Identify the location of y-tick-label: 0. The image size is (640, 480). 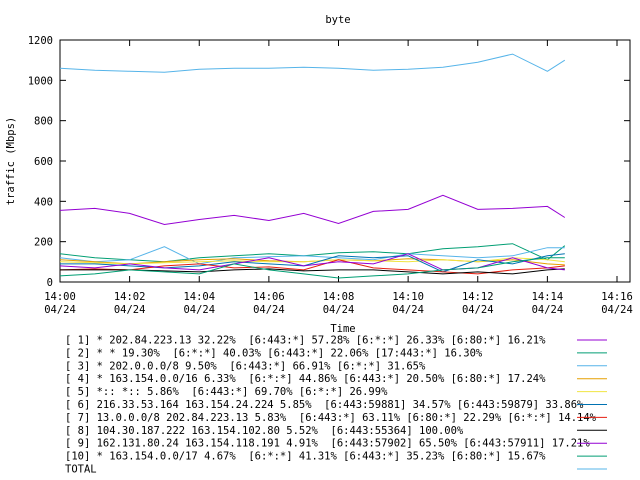
(50, 283).